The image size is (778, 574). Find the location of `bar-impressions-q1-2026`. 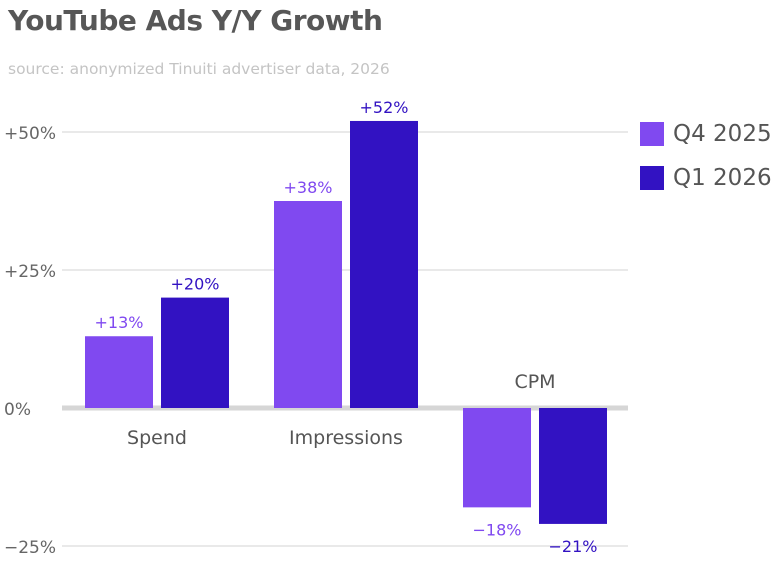

bar-impressions-q1-2026 is located at coordinates (384, 264).